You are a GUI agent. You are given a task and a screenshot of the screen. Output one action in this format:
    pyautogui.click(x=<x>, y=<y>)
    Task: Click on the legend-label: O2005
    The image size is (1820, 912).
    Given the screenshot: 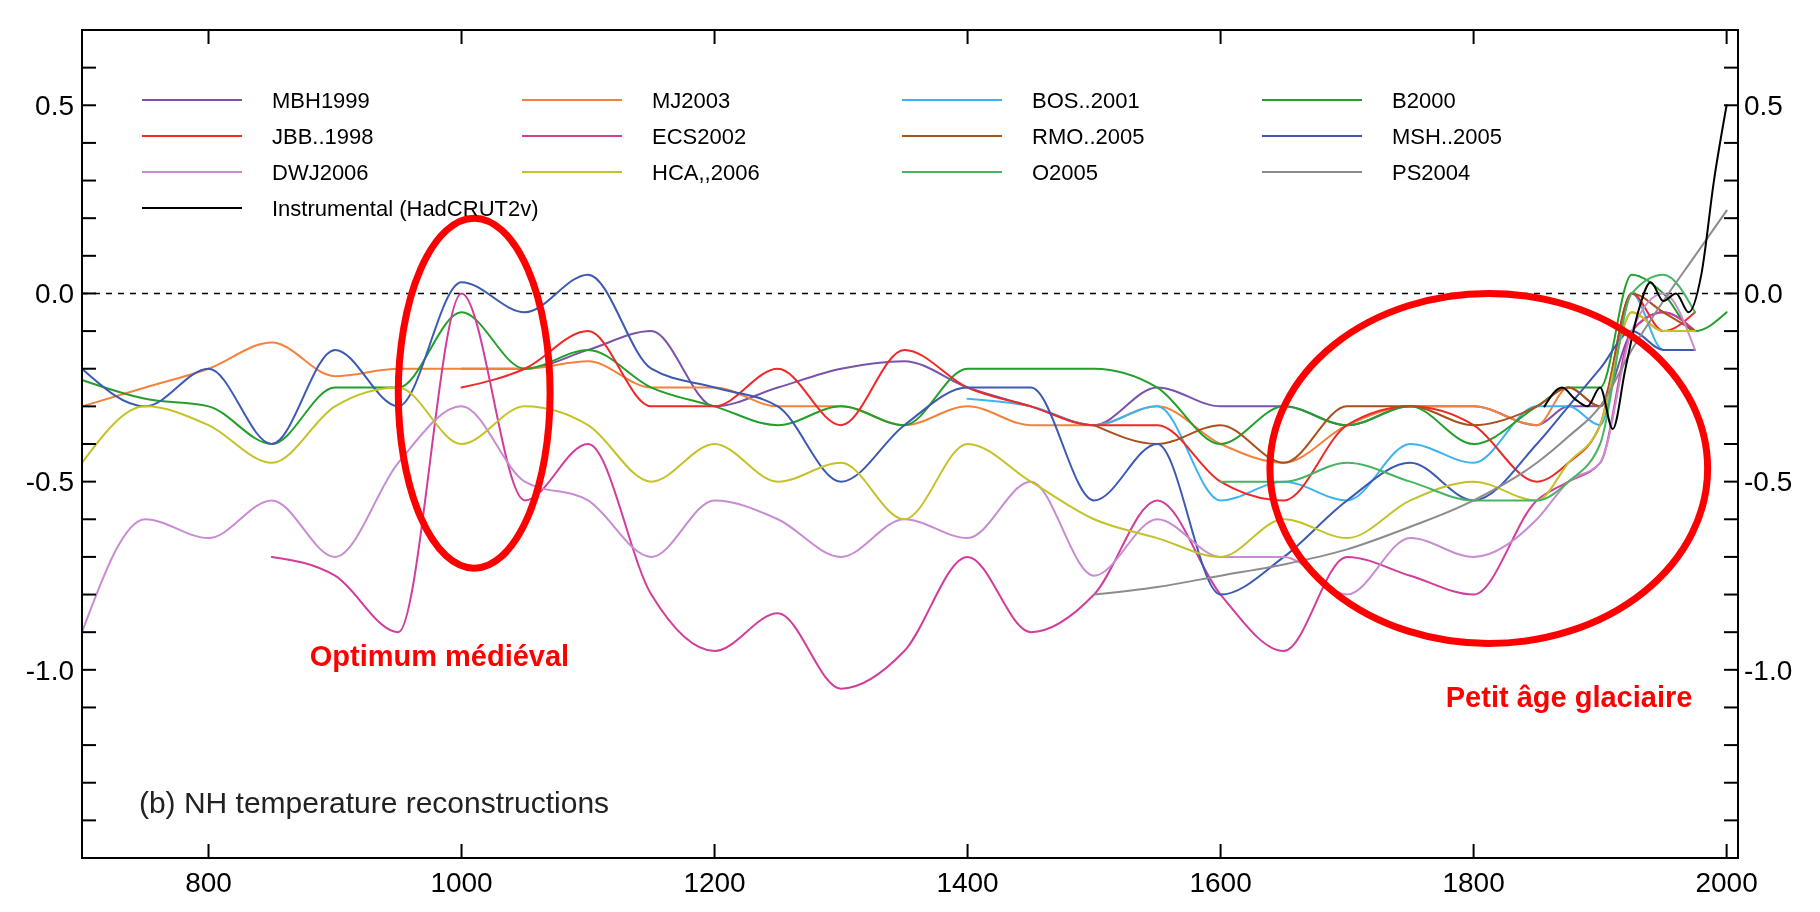 What is the action you would take?
    pyautogui.click(x=1065, y=172)
    